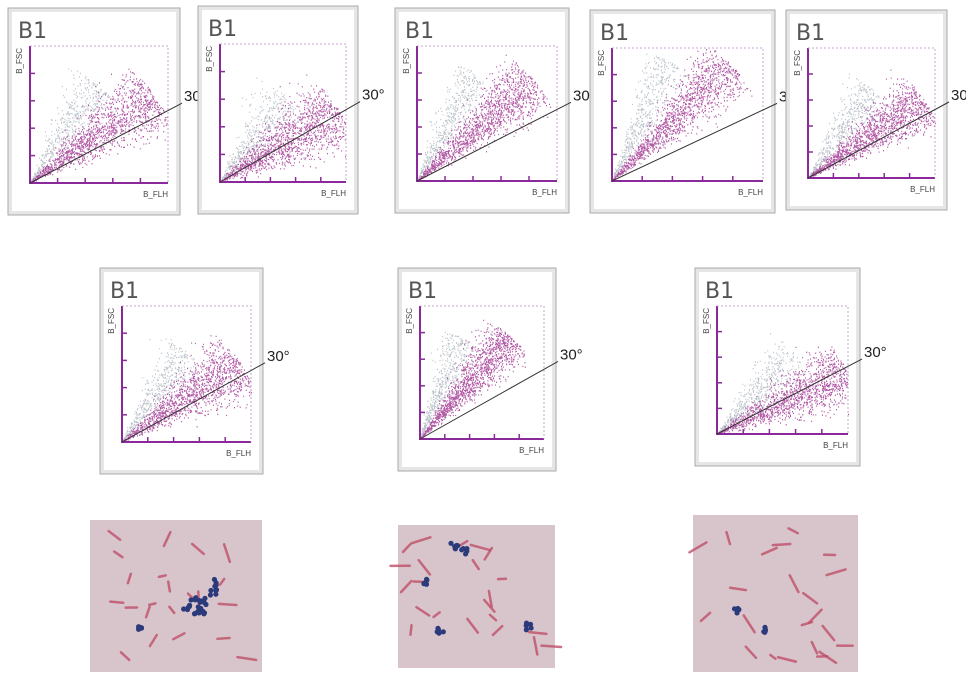 This screenshot has width=966, height=674. I want to click on scatter-dots-gray, so click(847, 125).